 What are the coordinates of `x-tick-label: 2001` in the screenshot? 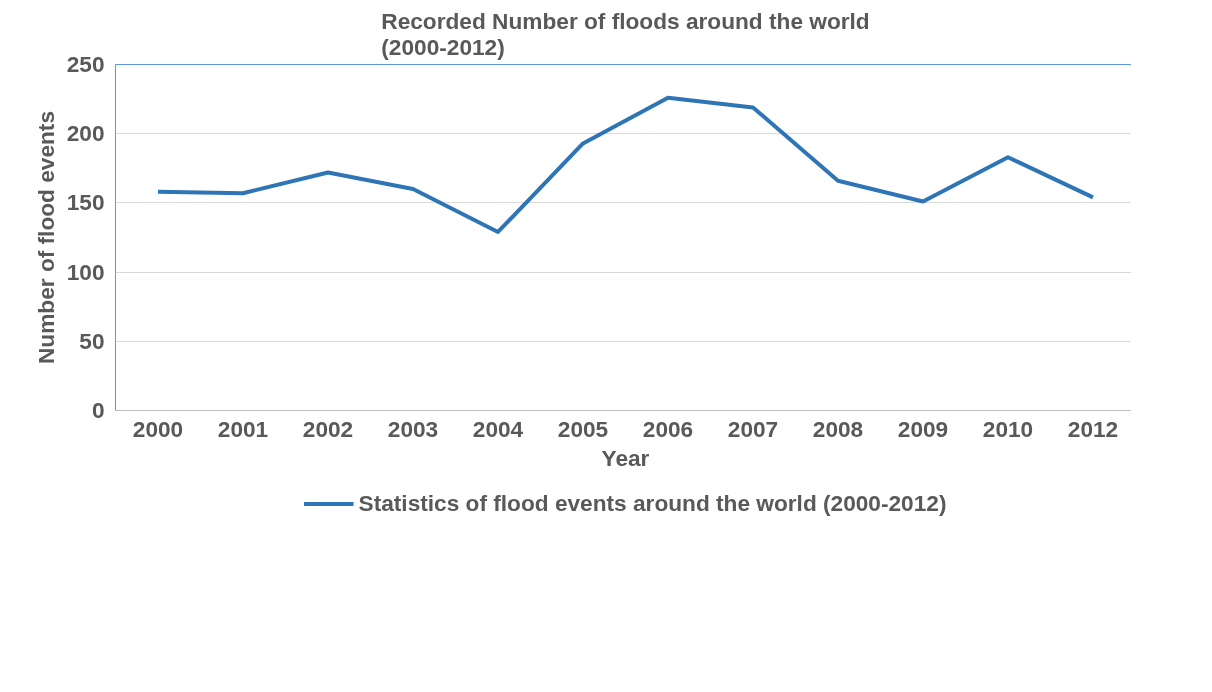 It's located at (243, 428).